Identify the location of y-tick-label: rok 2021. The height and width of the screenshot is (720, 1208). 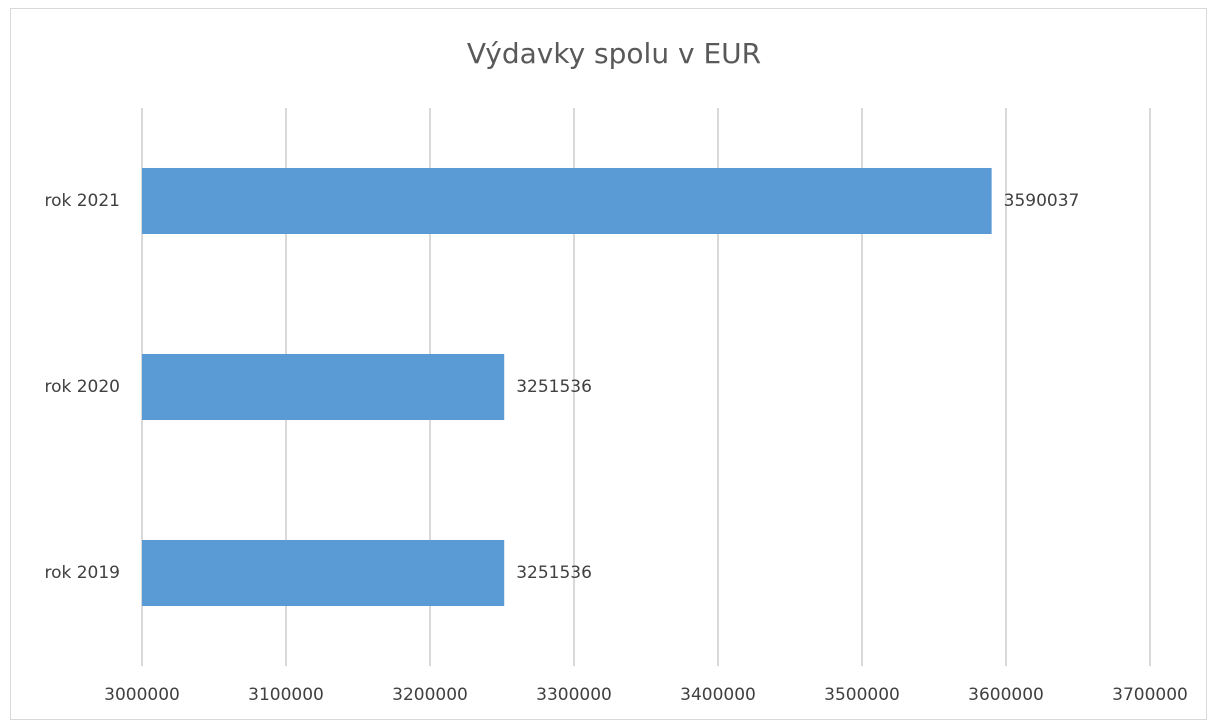
(82, 201).